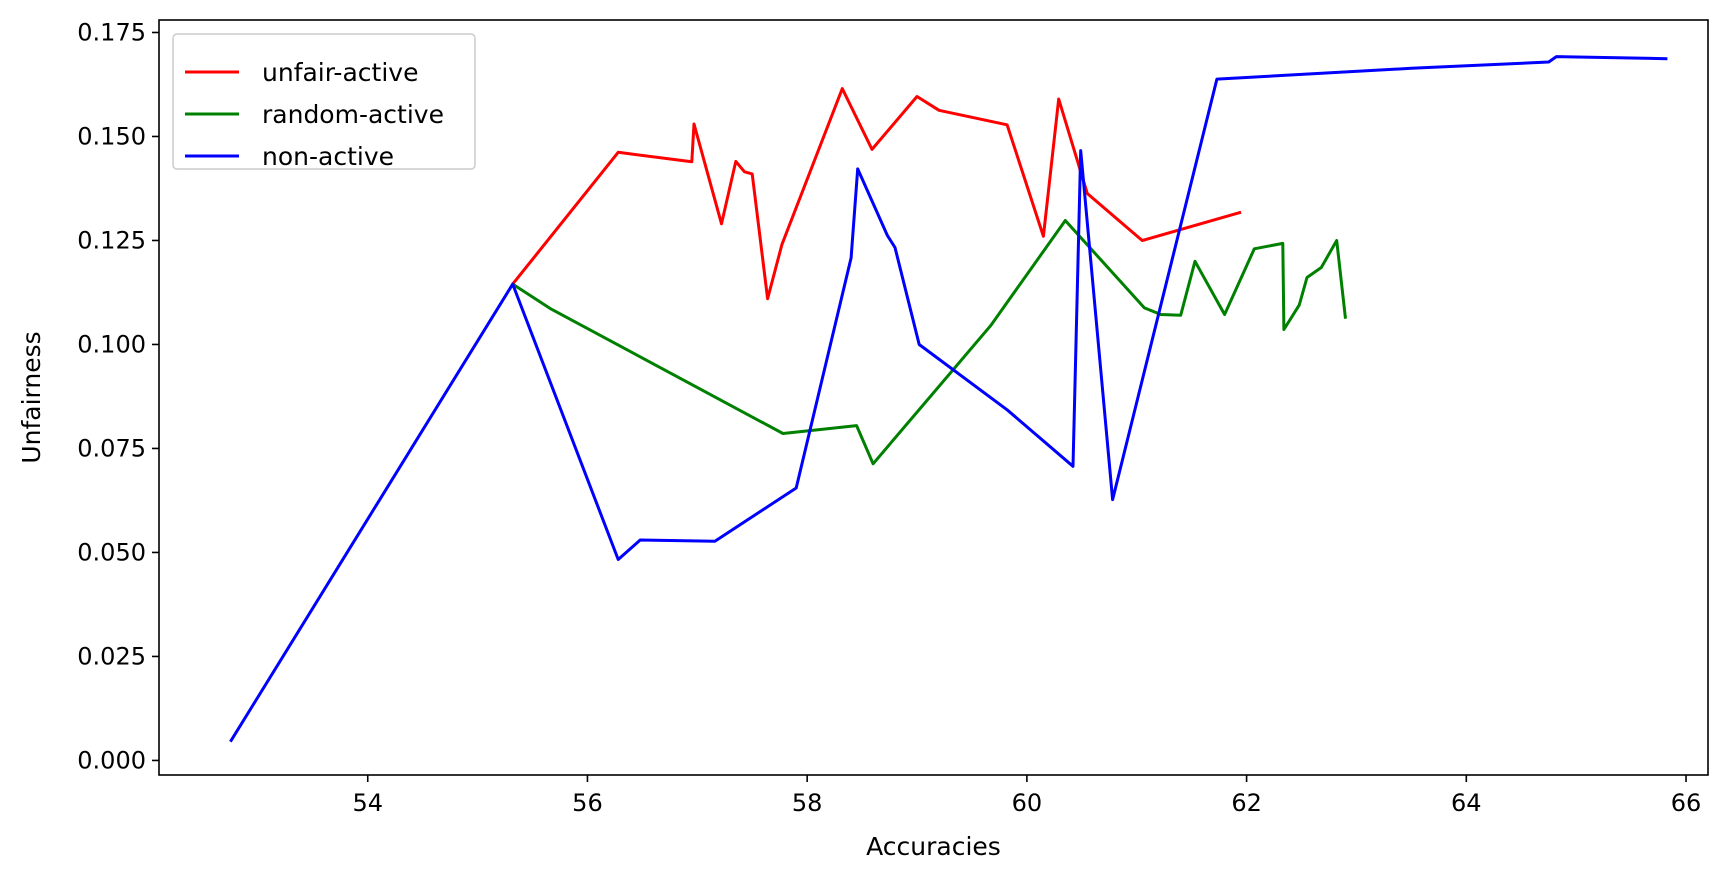  Describe the element at coordinates (111, 448) in the screenshot. I see `y-tick-label: 0.075` at that location.